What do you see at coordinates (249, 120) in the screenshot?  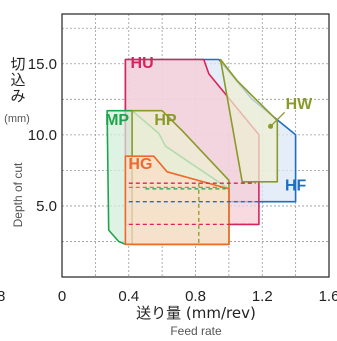 I see `region-hw` at bounding box center [249, 120].